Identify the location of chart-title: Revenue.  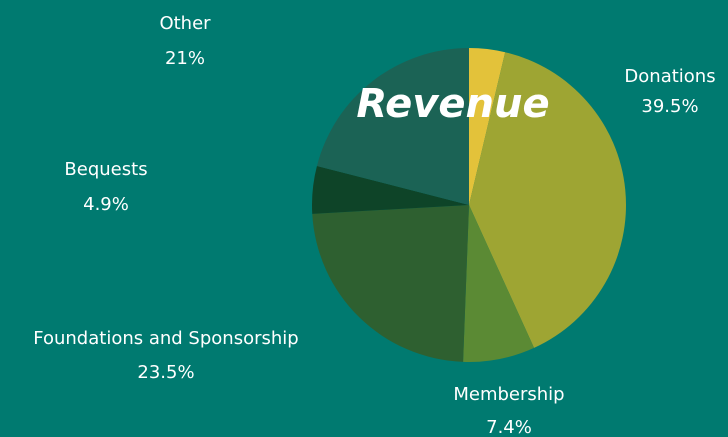
(452, 104).